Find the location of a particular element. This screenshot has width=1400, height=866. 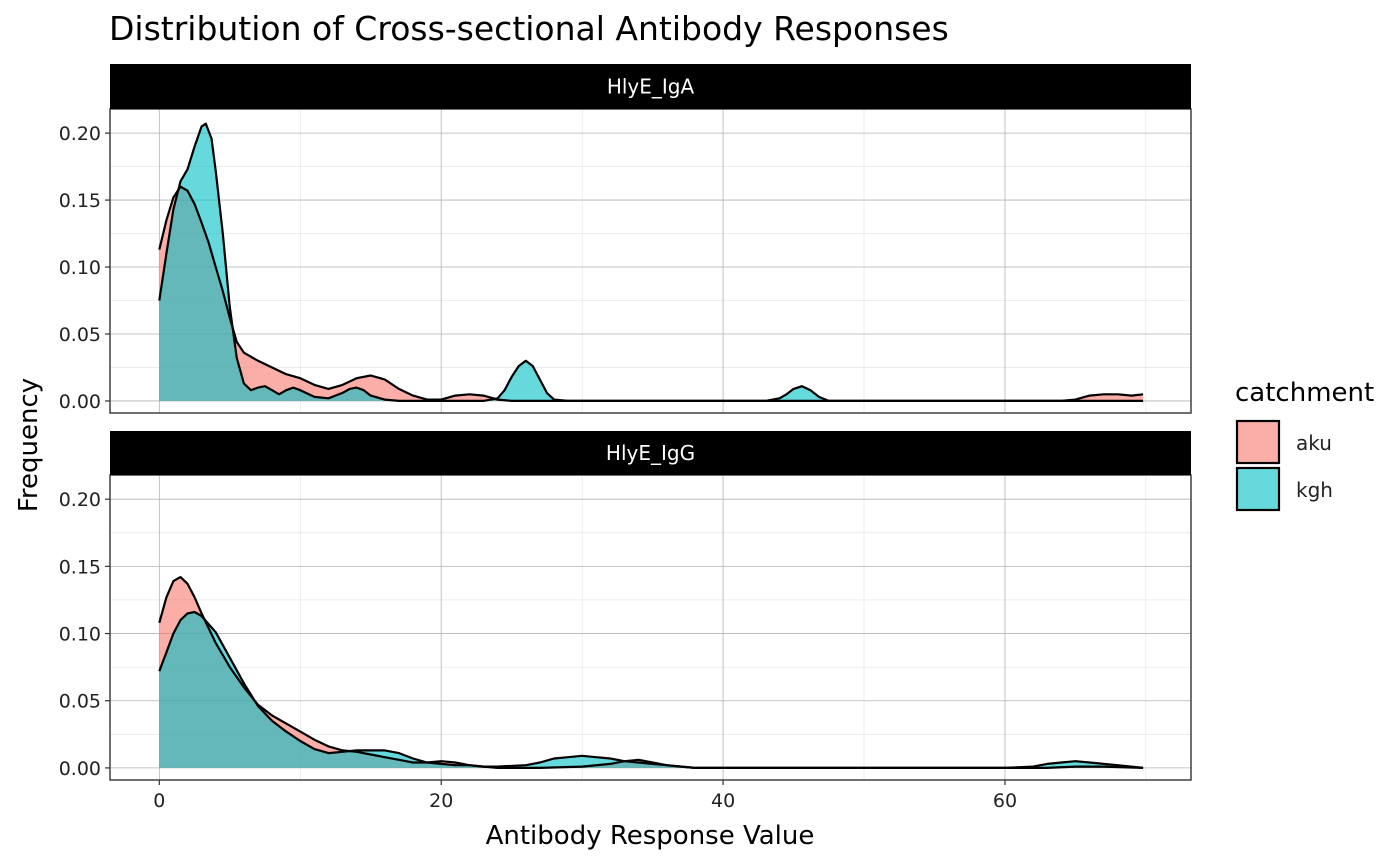

legend-title: catchment is located at coordinates (1304, 393).